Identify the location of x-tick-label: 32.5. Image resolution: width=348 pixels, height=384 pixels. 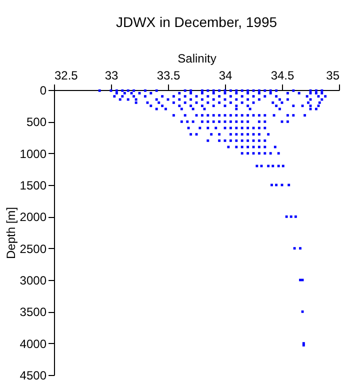
(66, 75).